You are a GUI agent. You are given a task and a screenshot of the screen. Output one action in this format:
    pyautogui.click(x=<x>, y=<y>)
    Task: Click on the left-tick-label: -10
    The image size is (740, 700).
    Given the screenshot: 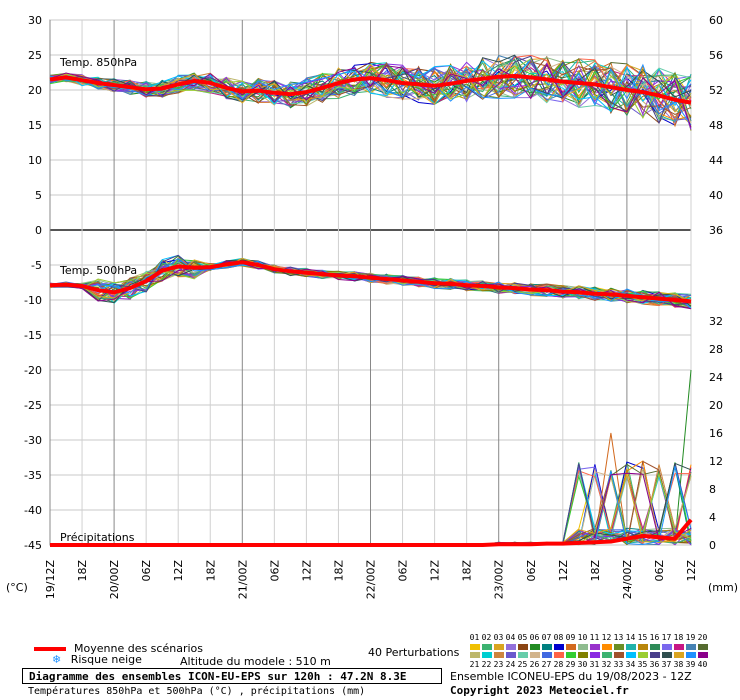 What is the action you would take?
    pyautogui.click(x=33, y=300)
    